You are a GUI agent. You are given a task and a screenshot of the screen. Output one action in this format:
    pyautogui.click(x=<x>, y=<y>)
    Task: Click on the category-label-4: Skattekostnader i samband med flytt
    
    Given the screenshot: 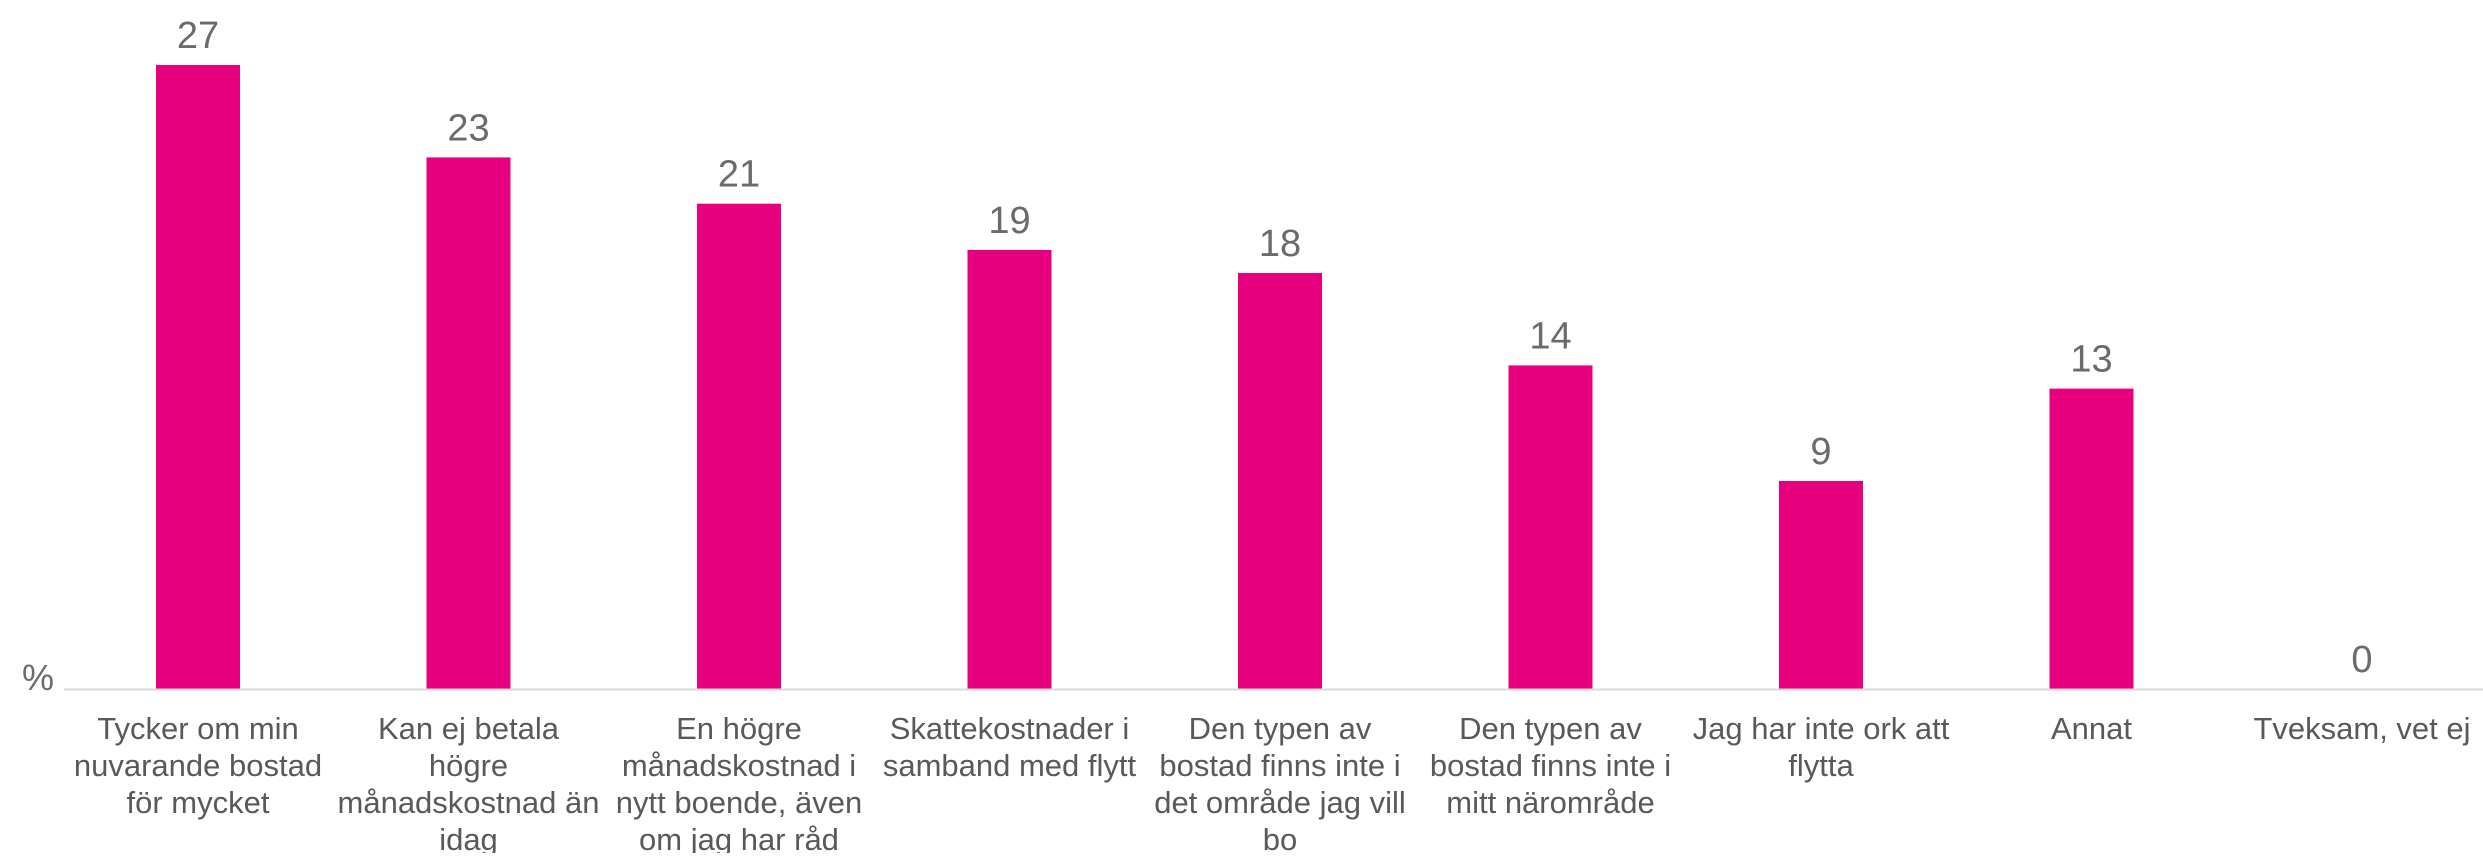 What is the action you would take?
    pyautogui.click(x=1010, y=747)
    